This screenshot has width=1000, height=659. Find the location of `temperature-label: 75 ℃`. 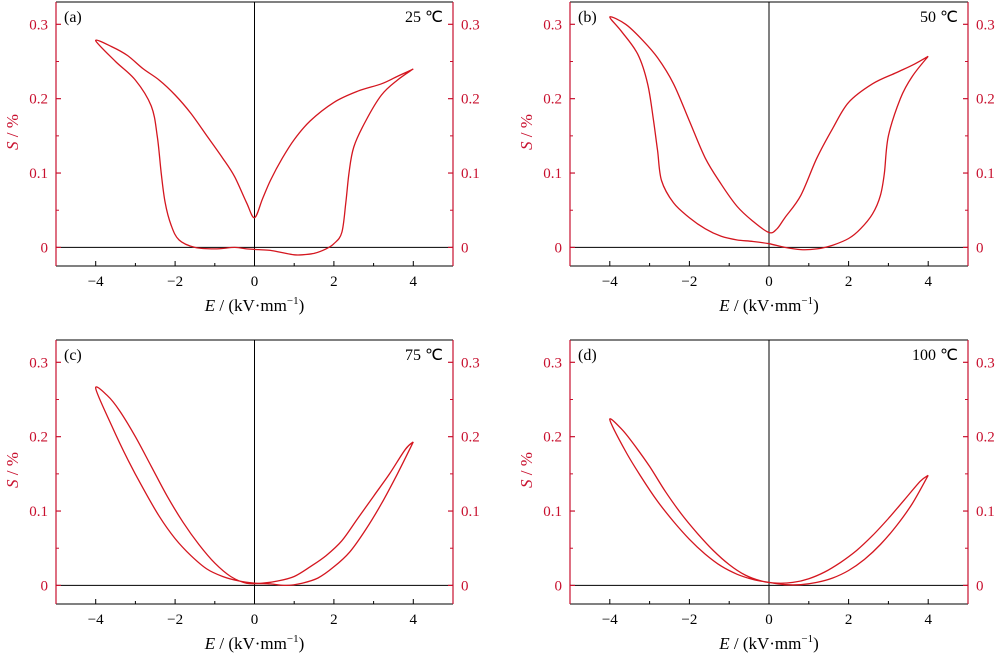

temperature-label: 75 ℃ is located at coordinates (424, 355).